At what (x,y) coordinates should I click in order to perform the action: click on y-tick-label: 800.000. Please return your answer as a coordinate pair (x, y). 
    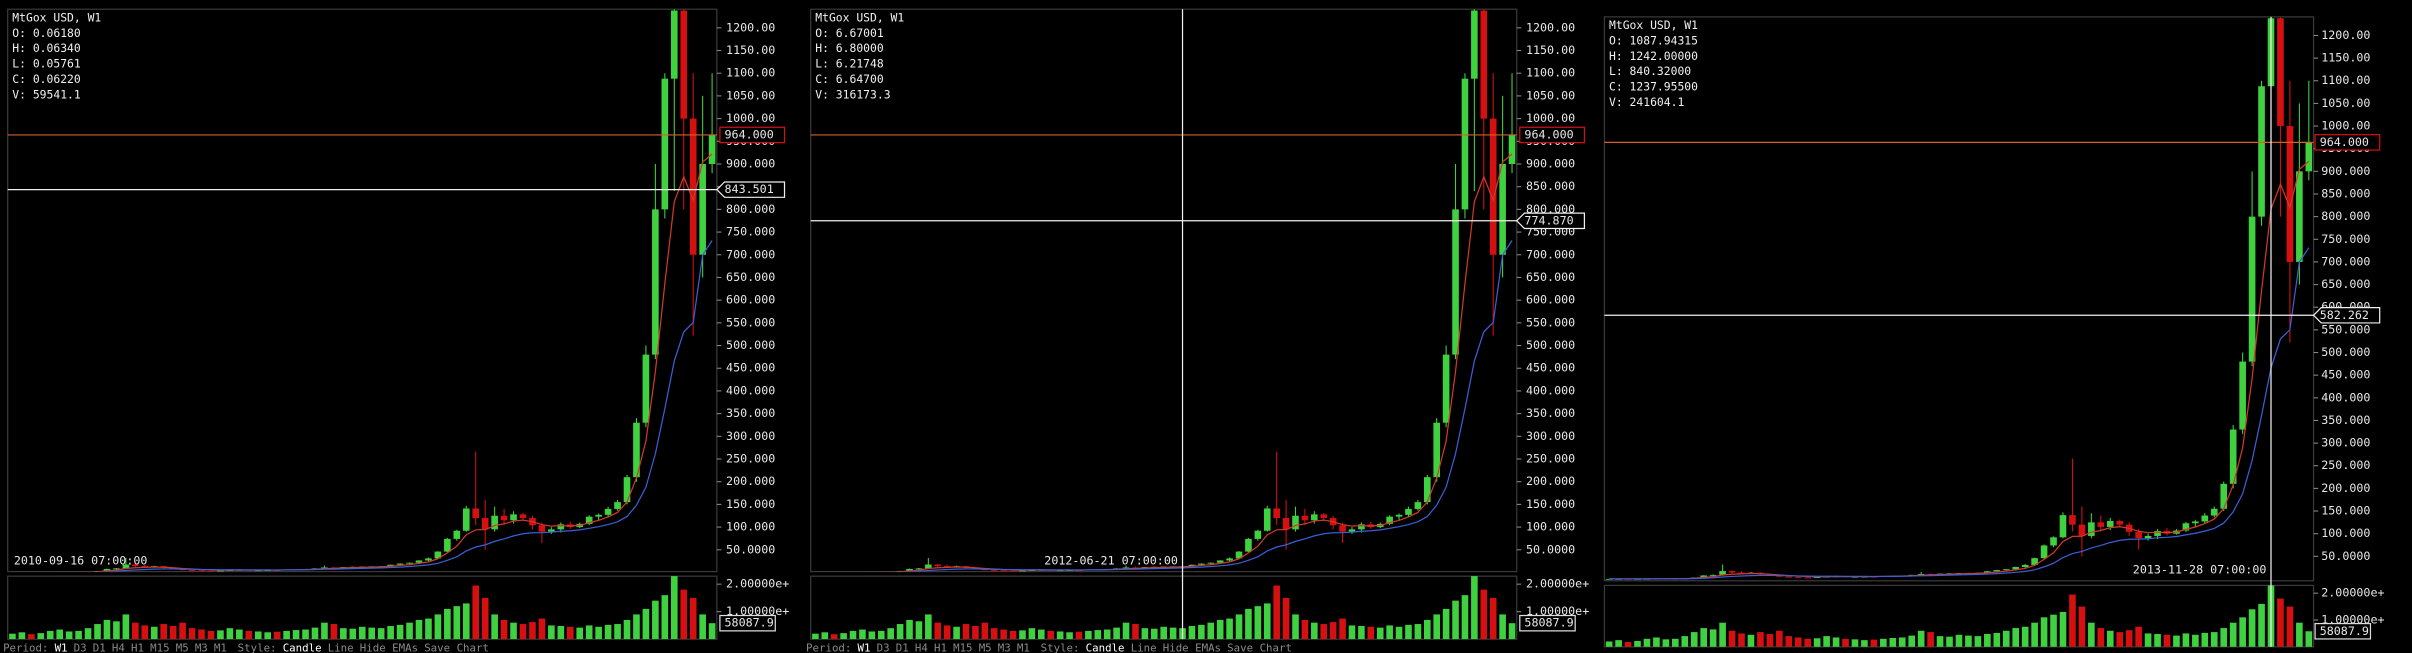
    Looking at the image, I should click on (1550, 209).